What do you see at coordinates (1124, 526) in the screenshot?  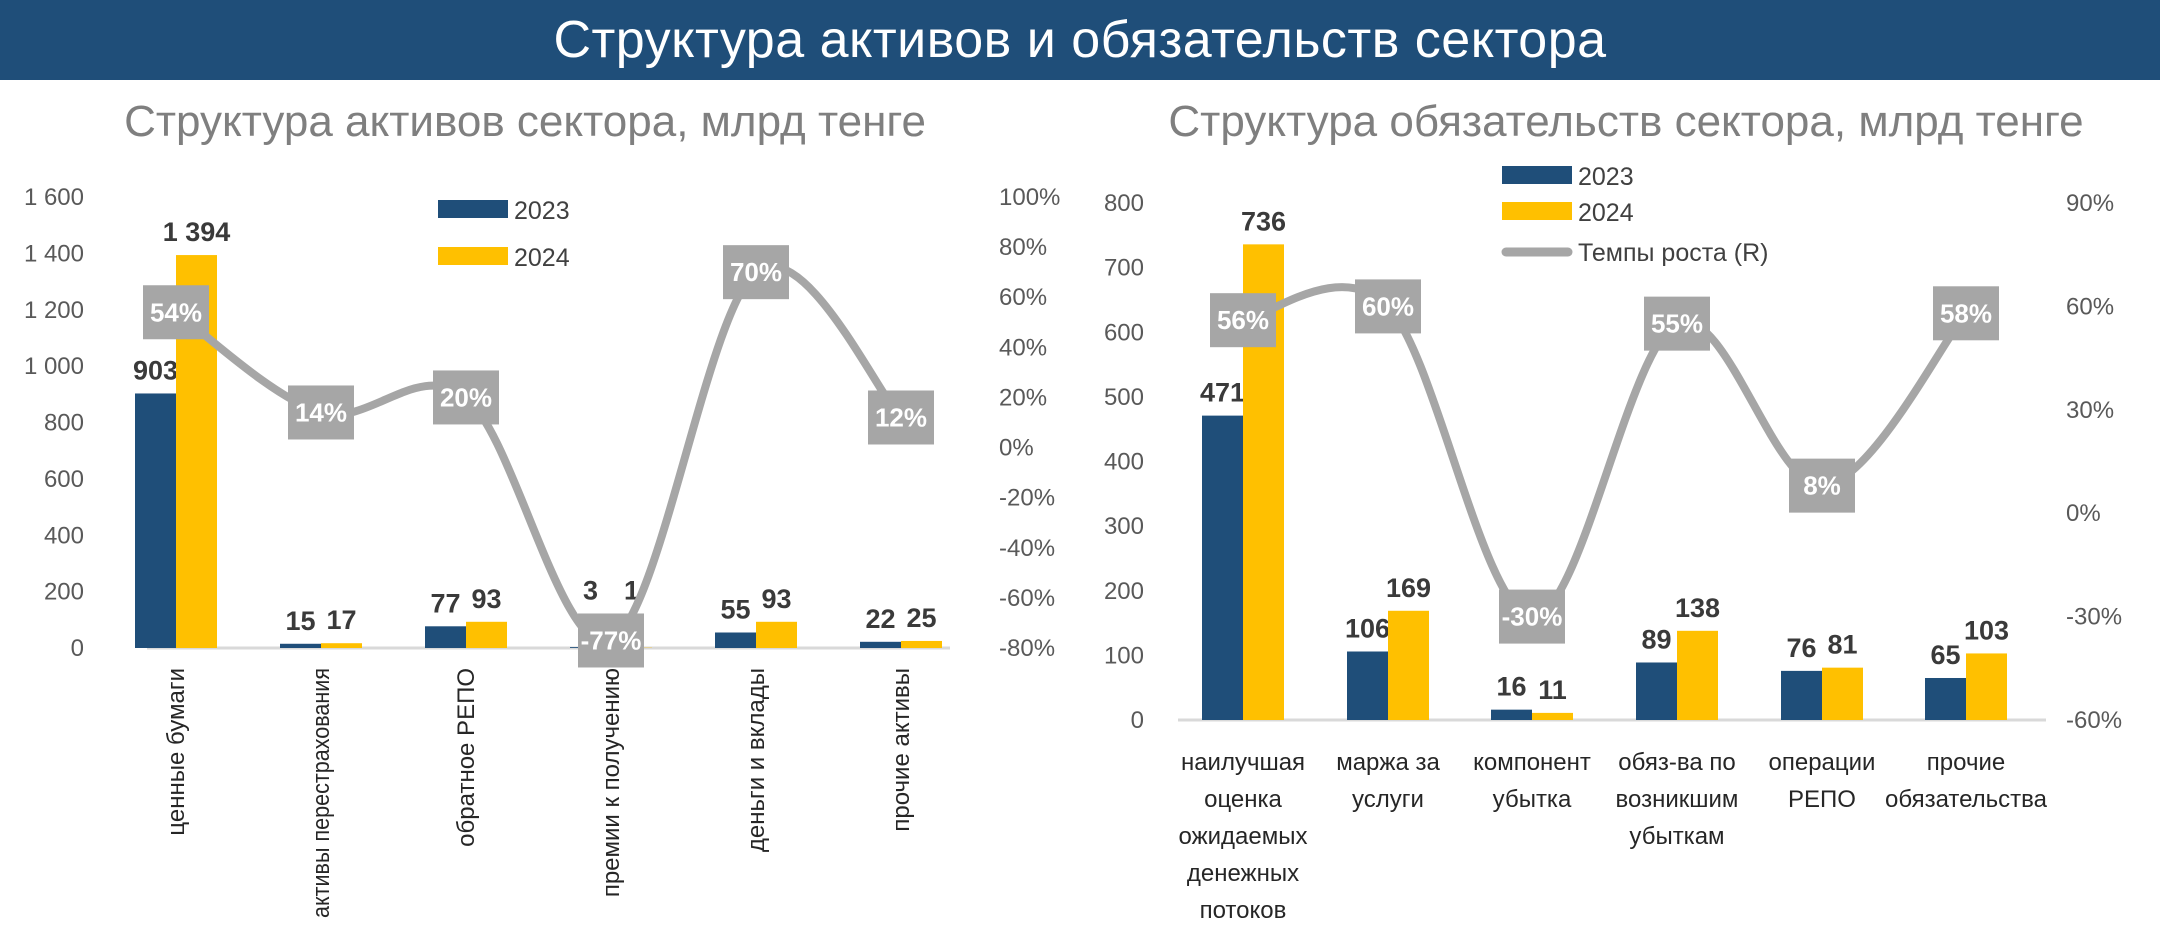 I see `y-tick-label: 300` at bounding box center [1124, 526].